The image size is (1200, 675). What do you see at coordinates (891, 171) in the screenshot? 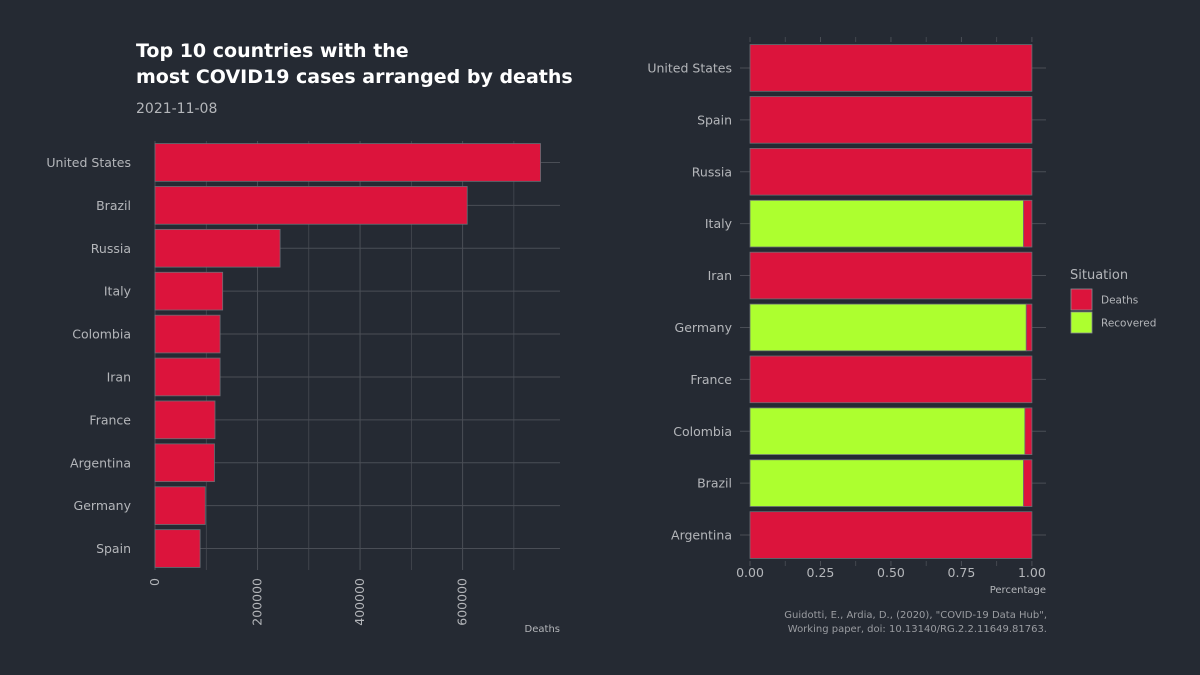
I see `bar-deaths-russia` at bounding box center [891, 171].